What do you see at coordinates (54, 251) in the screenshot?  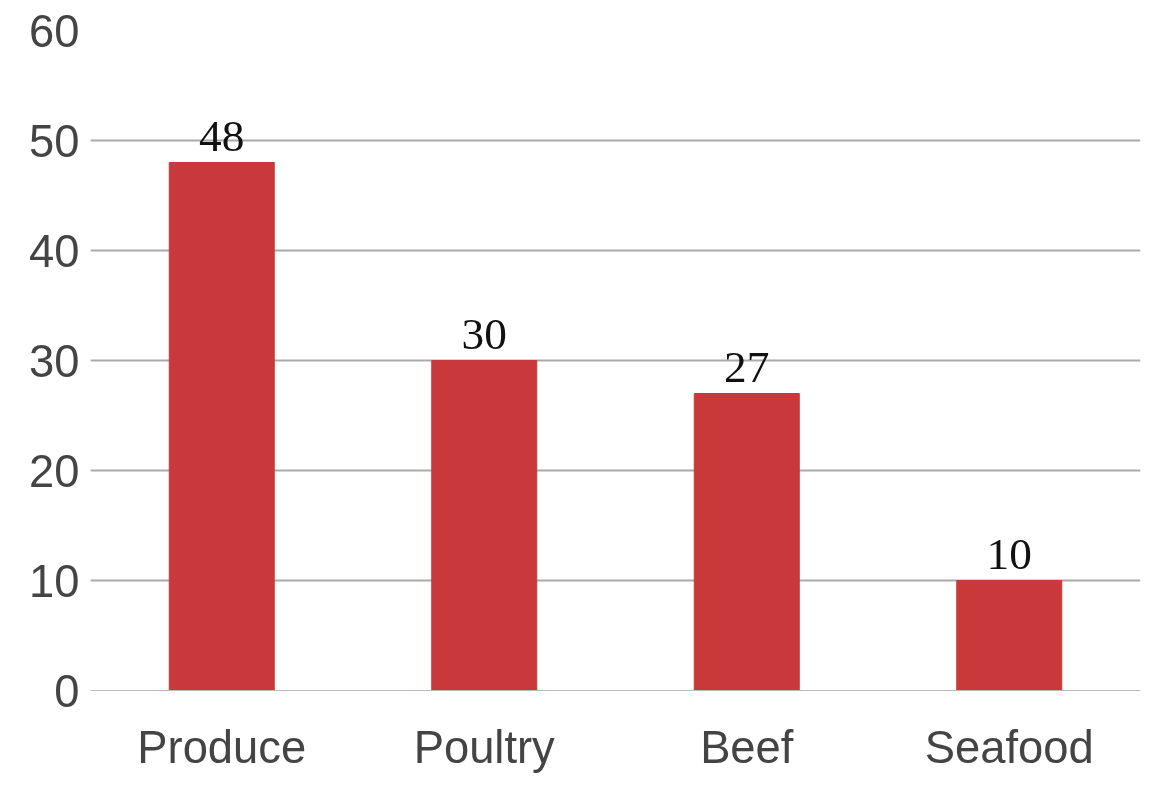 I see `y-tick-label: 40` at bounding box center [54, 251].